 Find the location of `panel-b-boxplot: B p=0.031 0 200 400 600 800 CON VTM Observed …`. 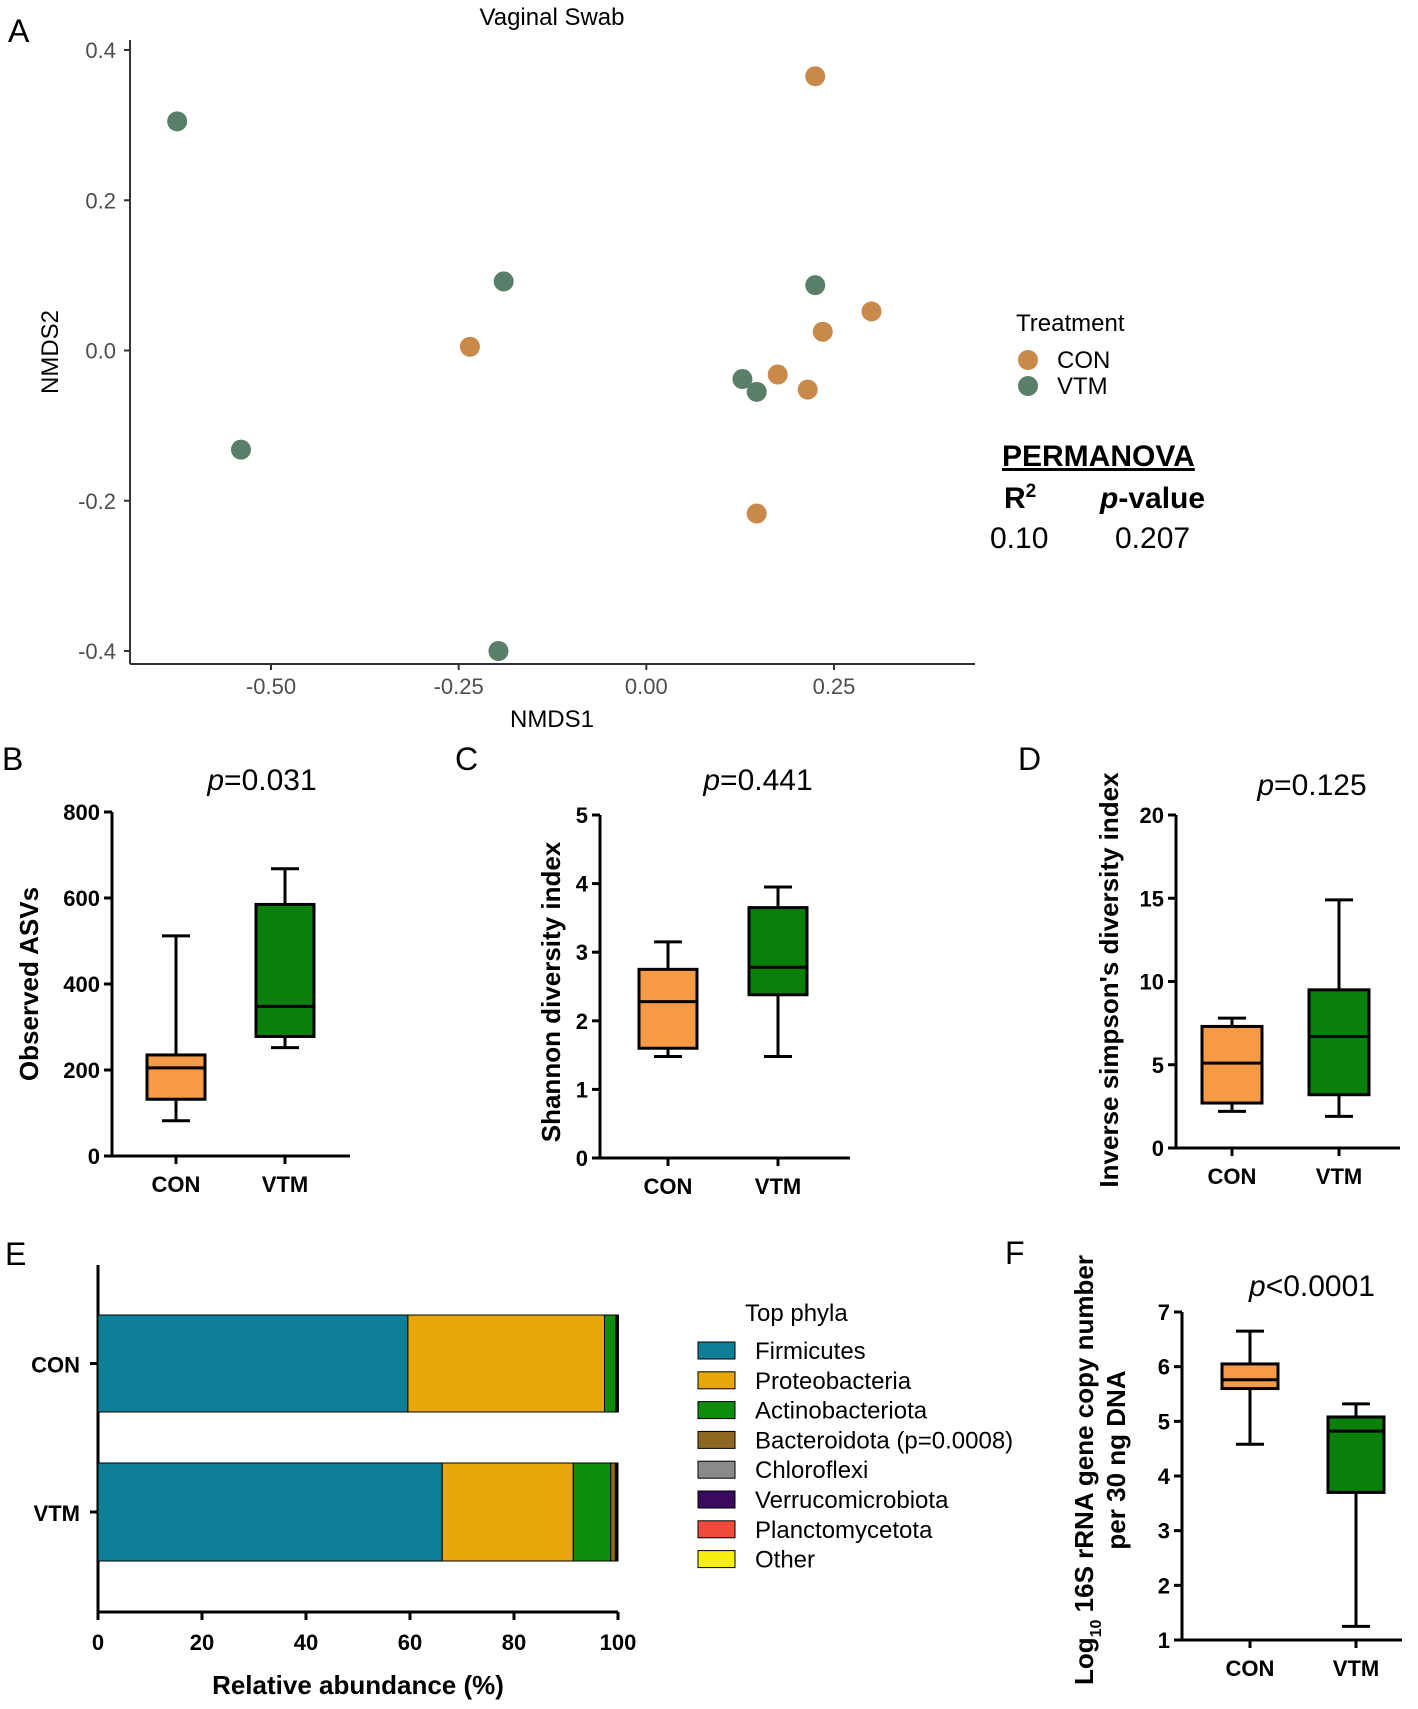

panel-b-boxplot: B p=0.031 0 200 400 600 800 CON VTM Observed … is located at coordinates (176, 969).